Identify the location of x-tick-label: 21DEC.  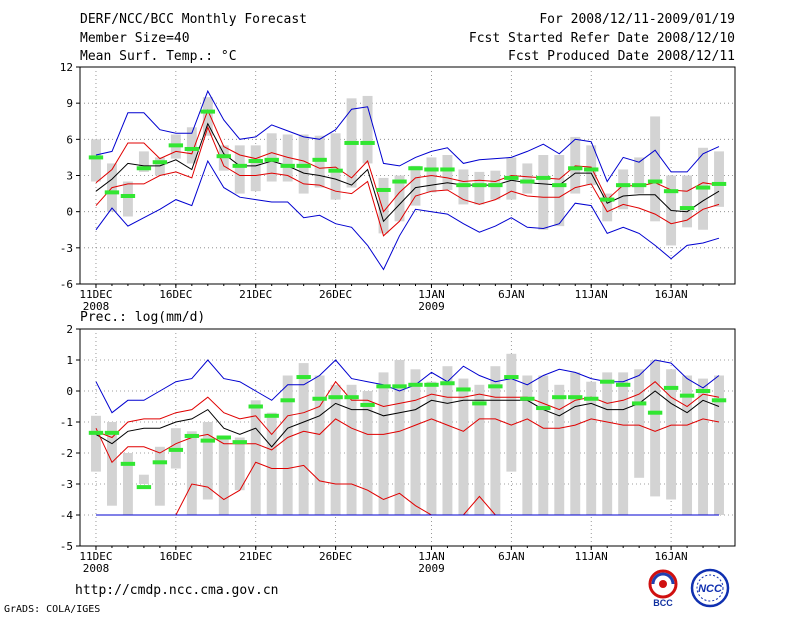
(255, 294).